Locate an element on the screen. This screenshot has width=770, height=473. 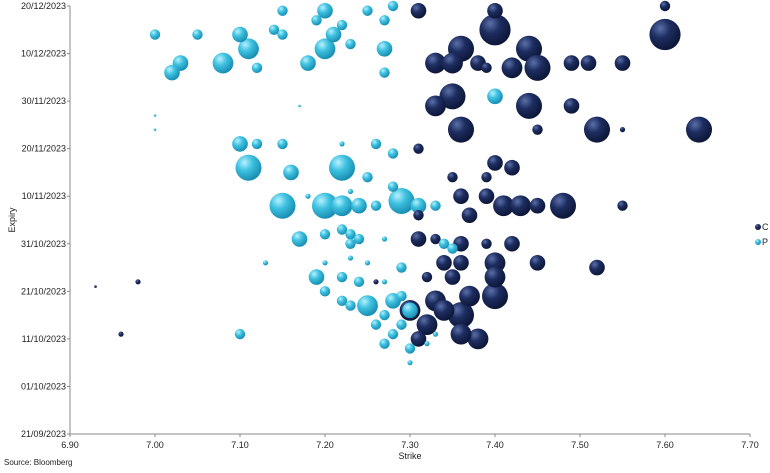
legend-label-p: P is located at coordinates (765, 242).